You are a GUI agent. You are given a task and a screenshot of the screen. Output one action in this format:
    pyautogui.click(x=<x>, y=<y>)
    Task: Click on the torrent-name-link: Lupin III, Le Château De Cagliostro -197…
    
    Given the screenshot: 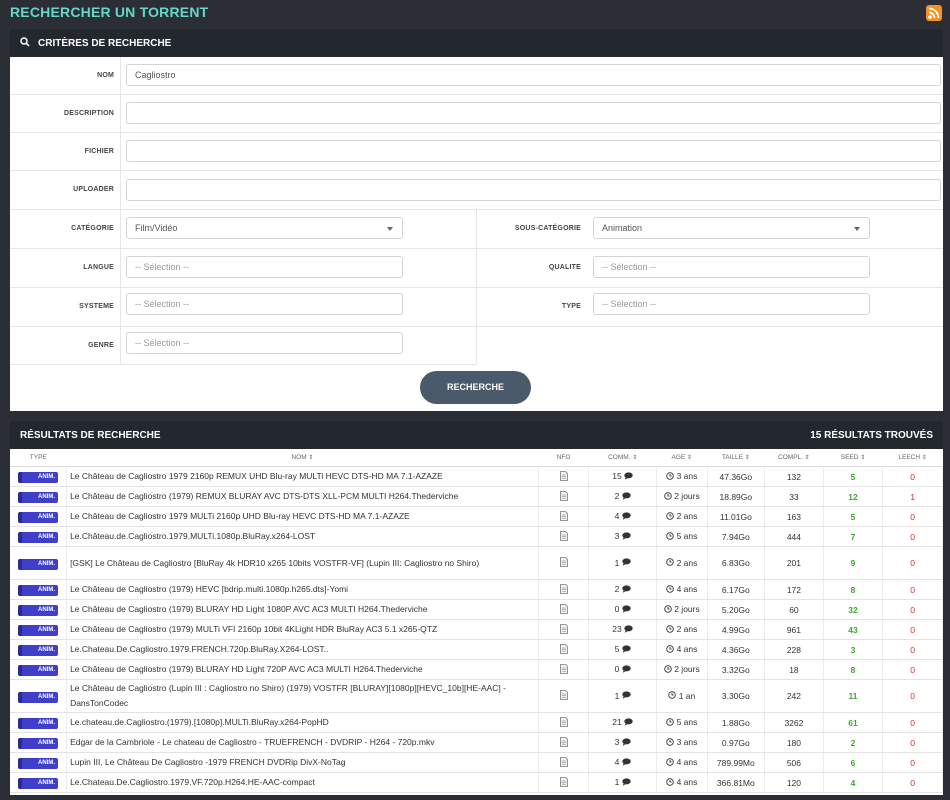 What is the action you would take?
    pyautogui.click(x=208, y=762)
    